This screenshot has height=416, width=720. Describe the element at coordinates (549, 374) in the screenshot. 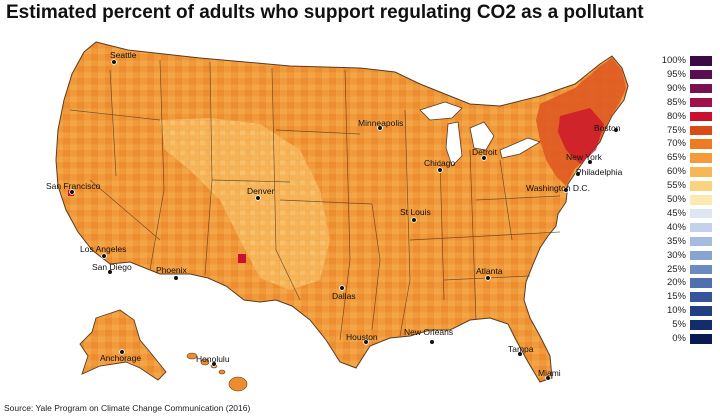

I see `city-marker: Miami` at that location.